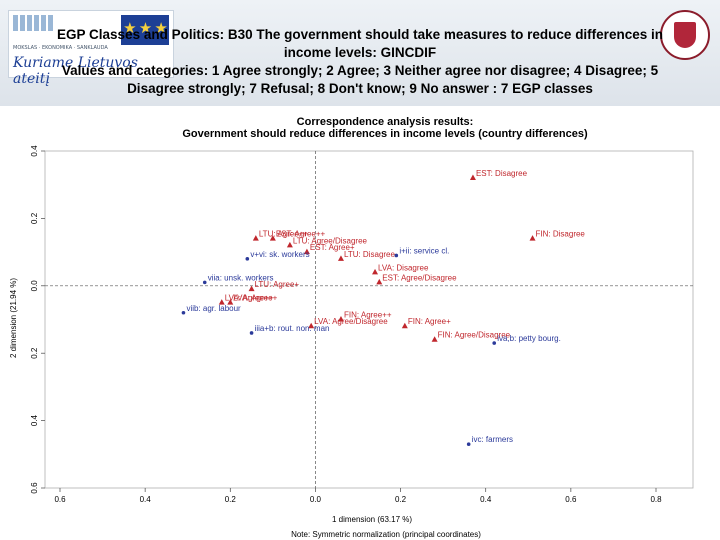  Describe the element at coordinates (34, 286) in the screenshot. I see `y-tick-label: 0.0` at that location.